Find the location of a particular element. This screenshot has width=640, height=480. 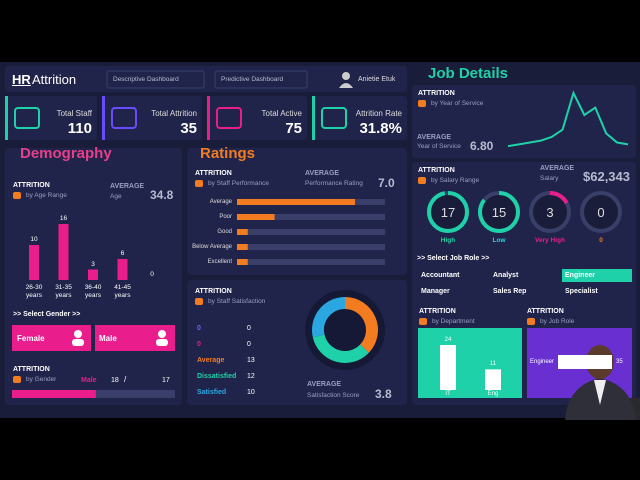

subheading: by Job Role is located at coordinates (557, 321).